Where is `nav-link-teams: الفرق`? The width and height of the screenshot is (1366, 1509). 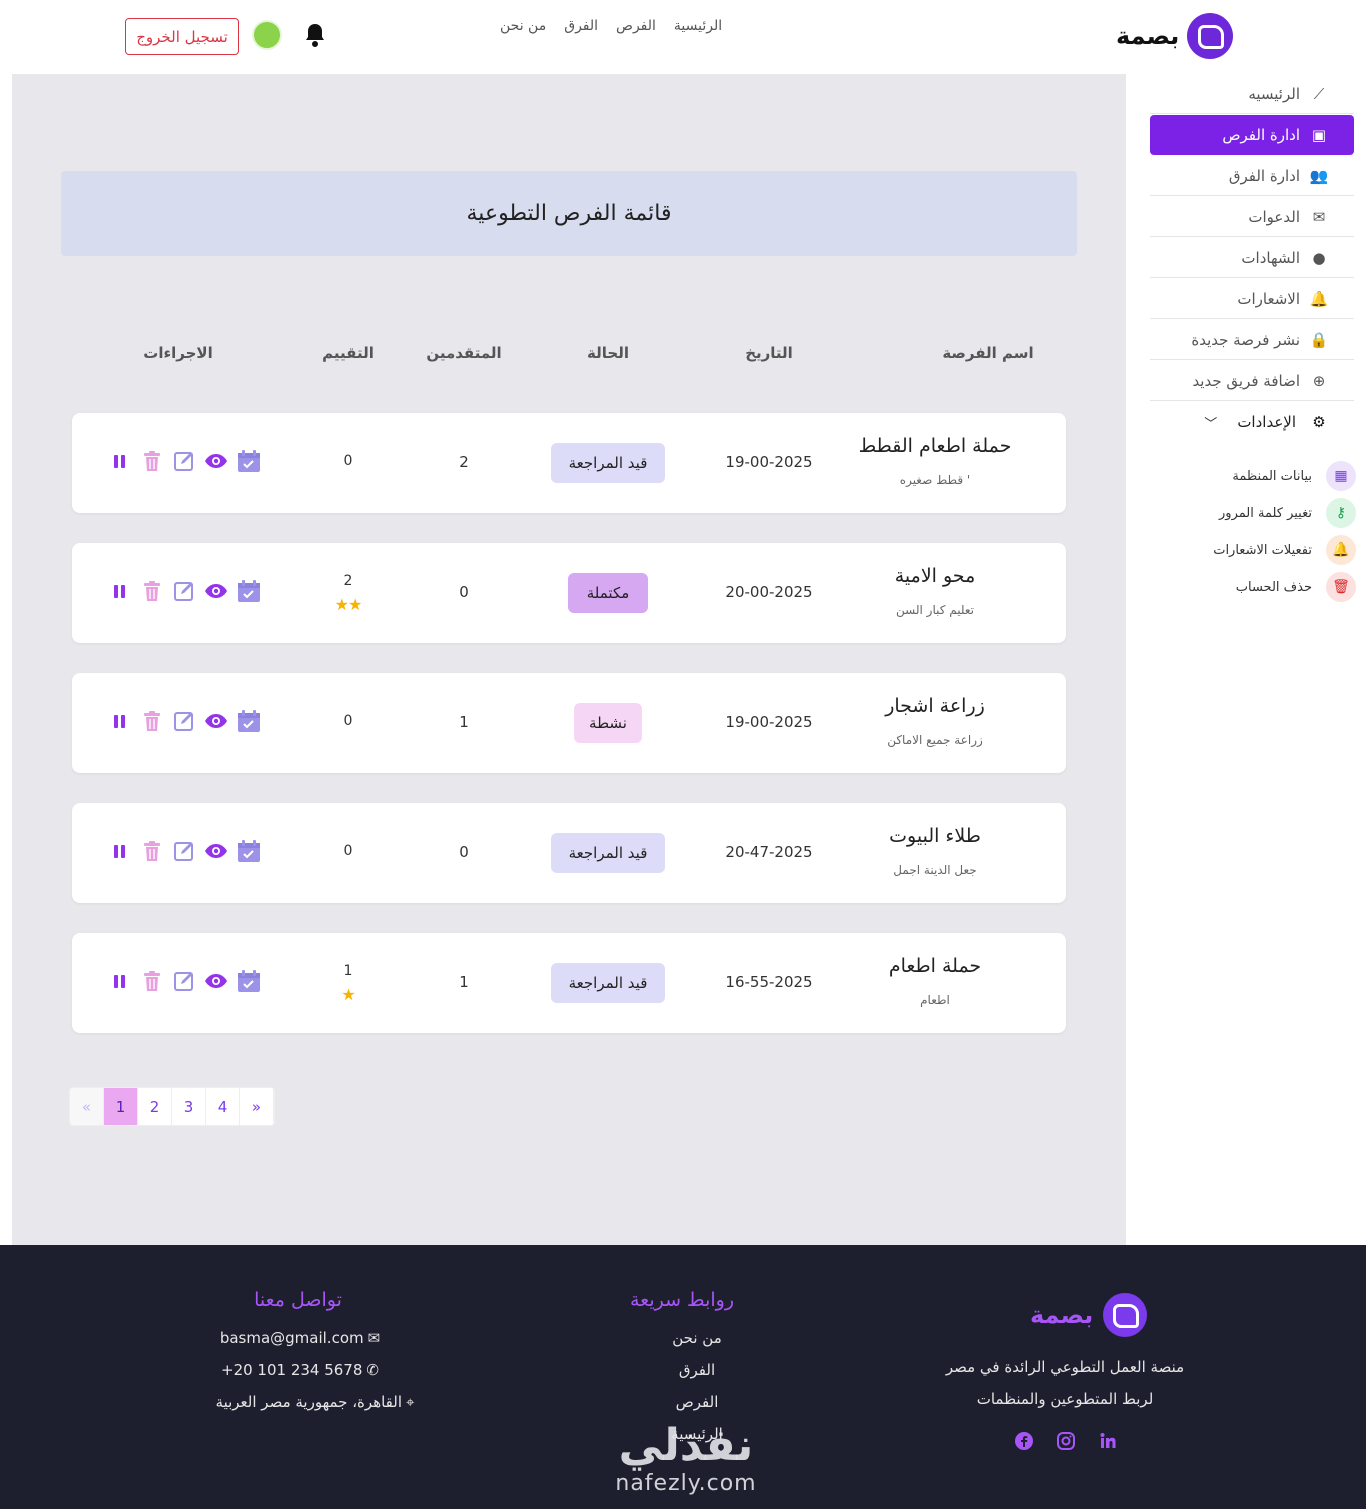
nav-link-teams: الفرق is located at coordinates (581, 26).